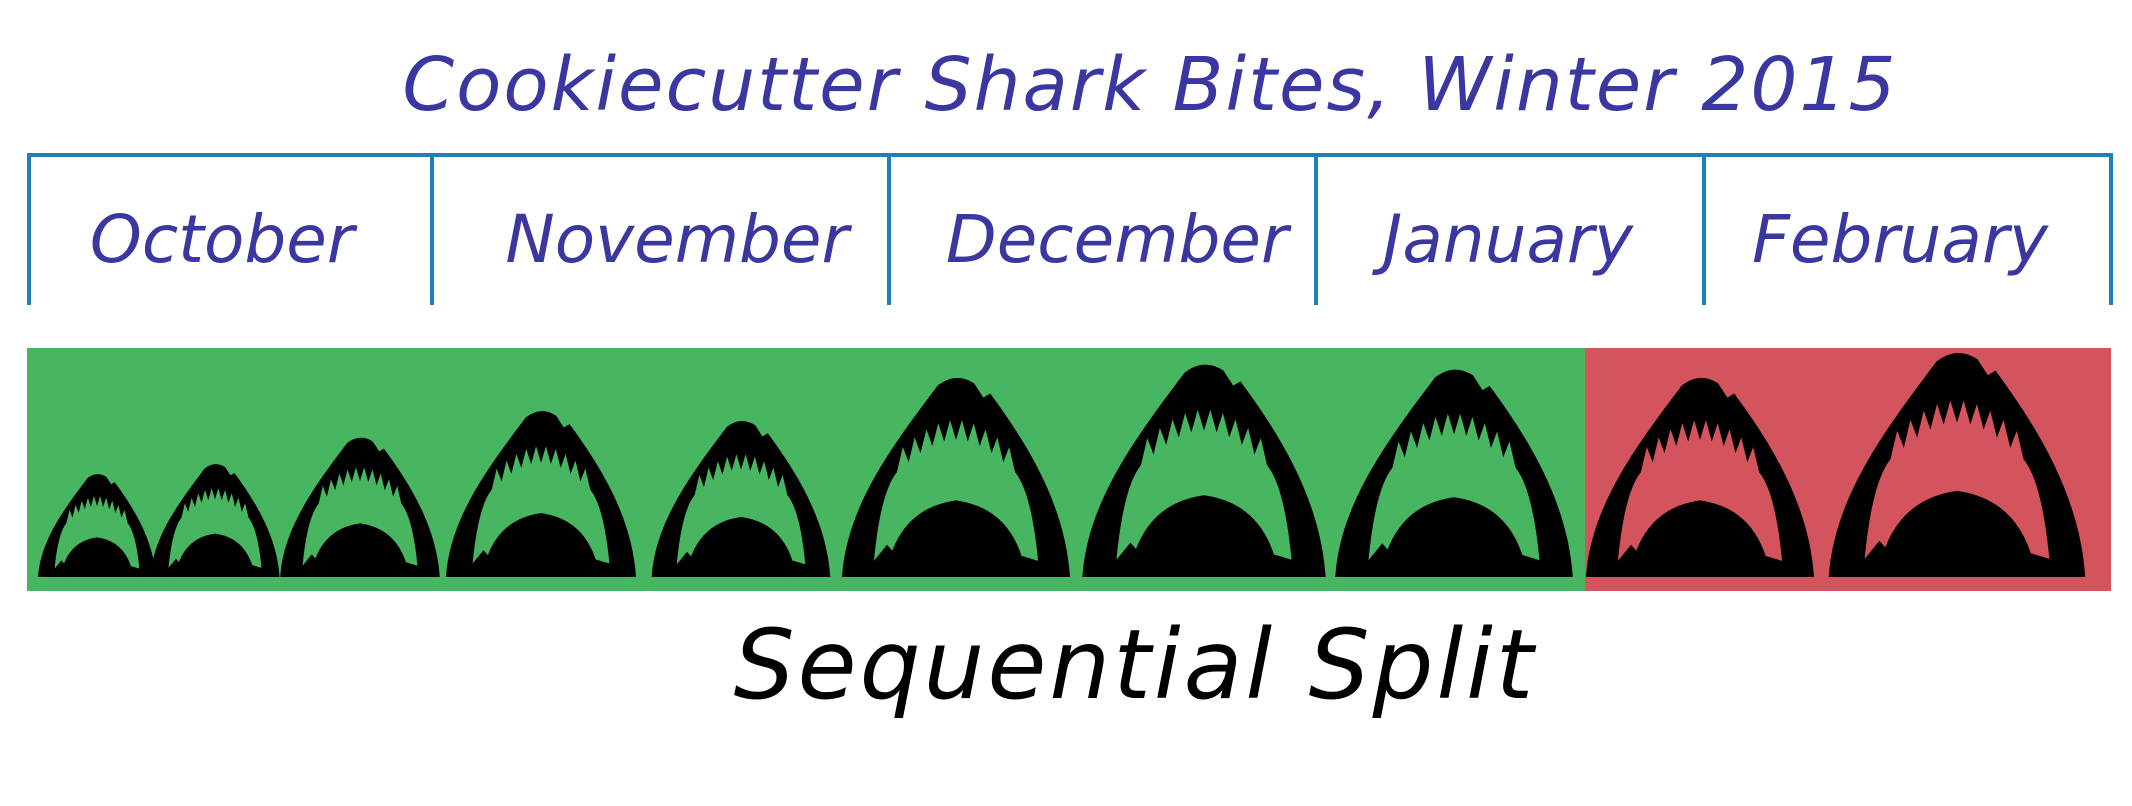 The image size is (2132, 806). What do you see at coordinates (1135, 665) in the screenshot?
I see `split-caption: Sequential Split` at bounding box center [1135, 665].